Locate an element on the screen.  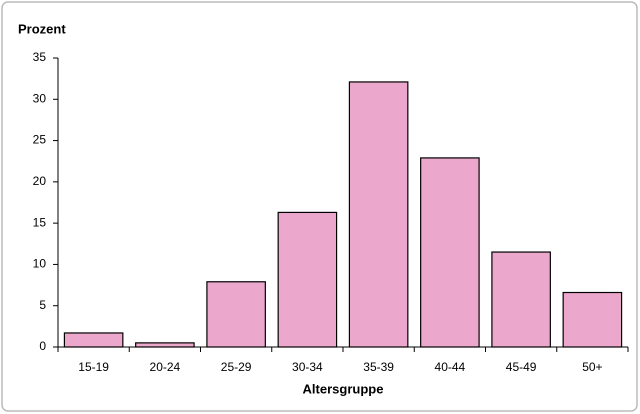
y-tick-label: 20 is located at coordinates (40, 181).